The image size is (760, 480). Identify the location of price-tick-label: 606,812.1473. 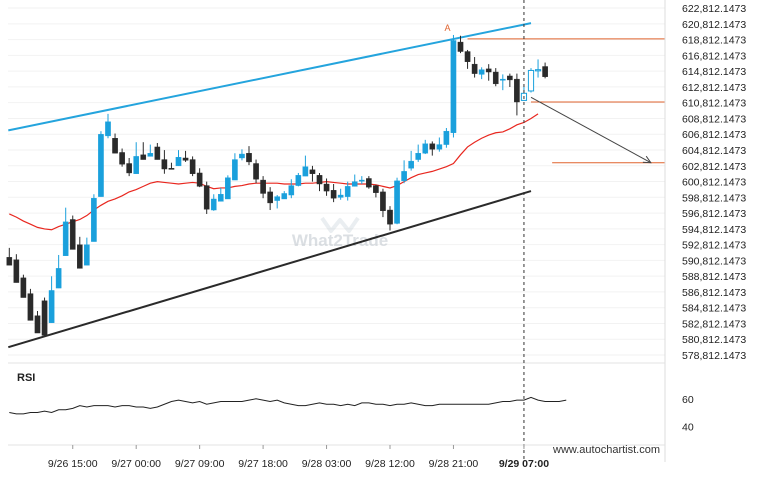
(714, 135).